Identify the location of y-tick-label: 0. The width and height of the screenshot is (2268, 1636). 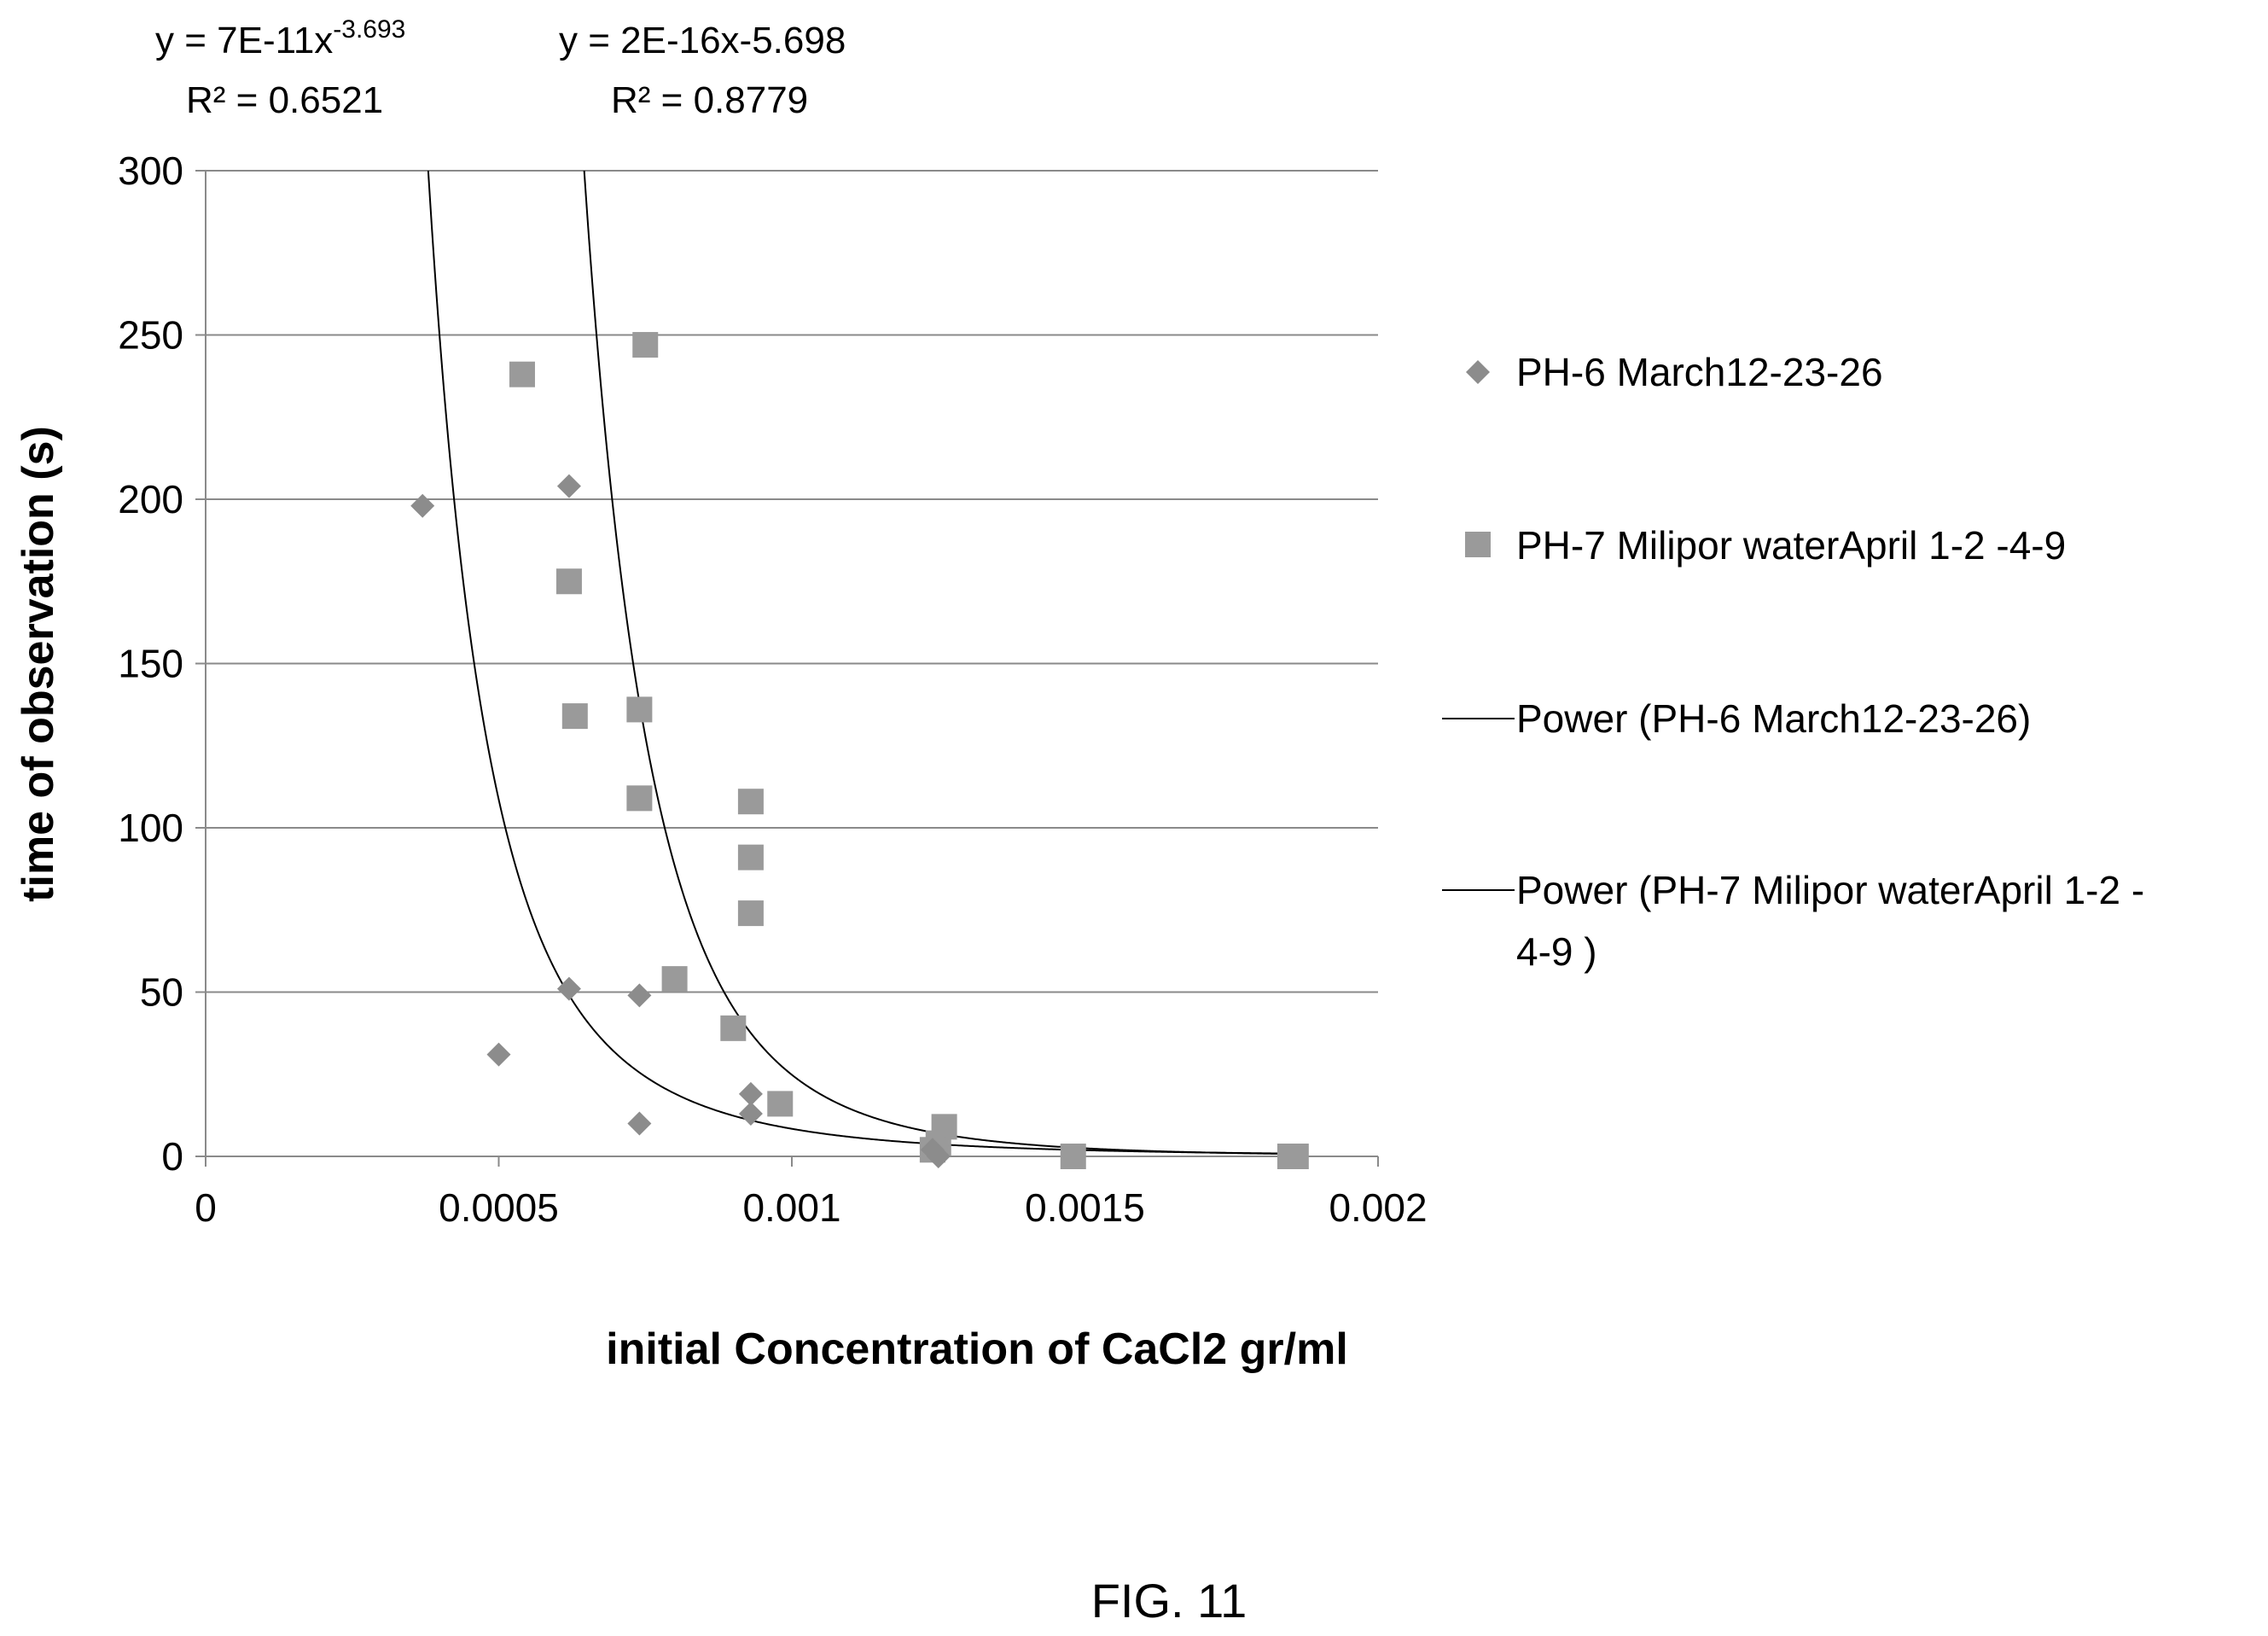
(172, 1156).